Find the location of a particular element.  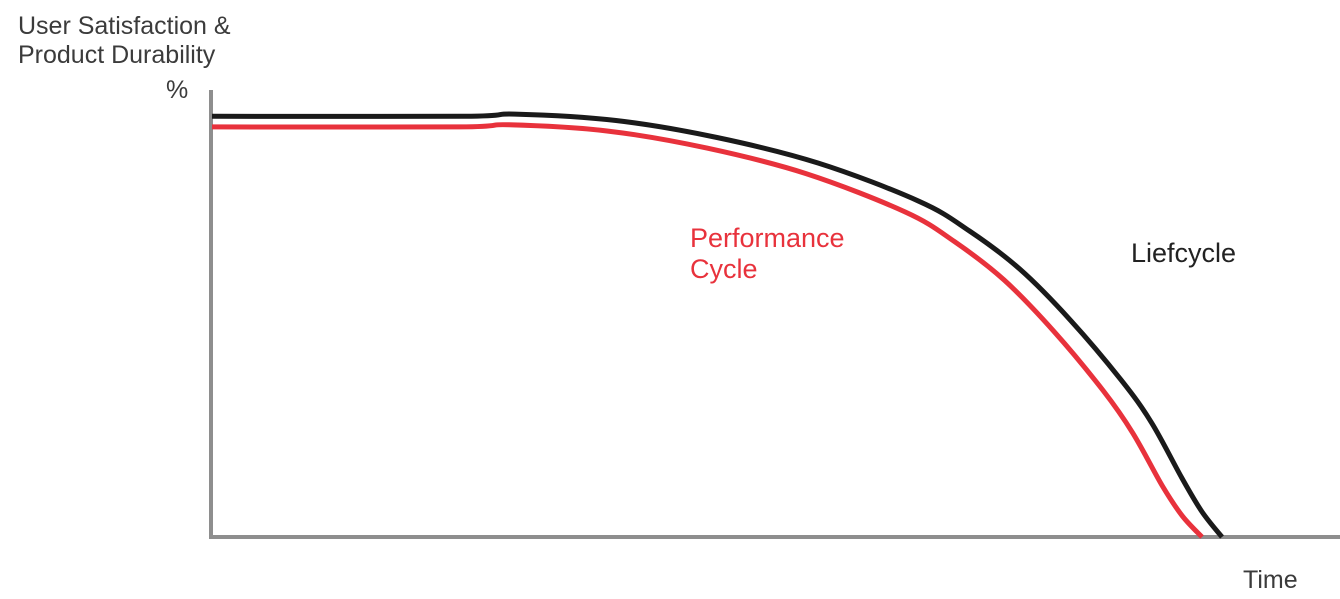

series-label-performance-cycle: Performance Cycle is located at coordinates (790, 254).